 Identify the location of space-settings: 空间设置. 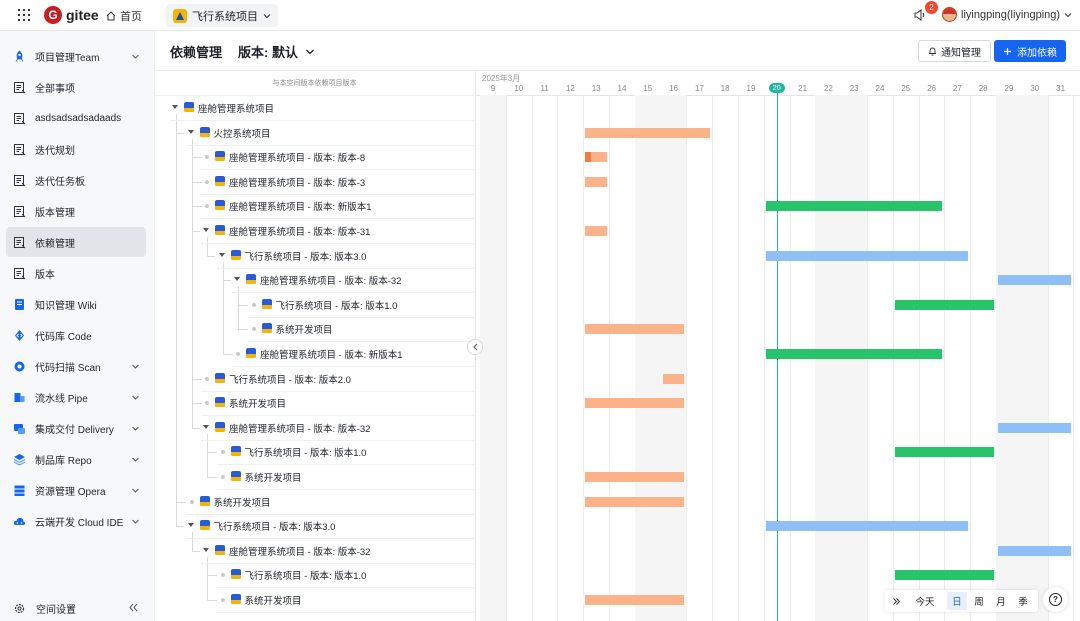
(44, 608).